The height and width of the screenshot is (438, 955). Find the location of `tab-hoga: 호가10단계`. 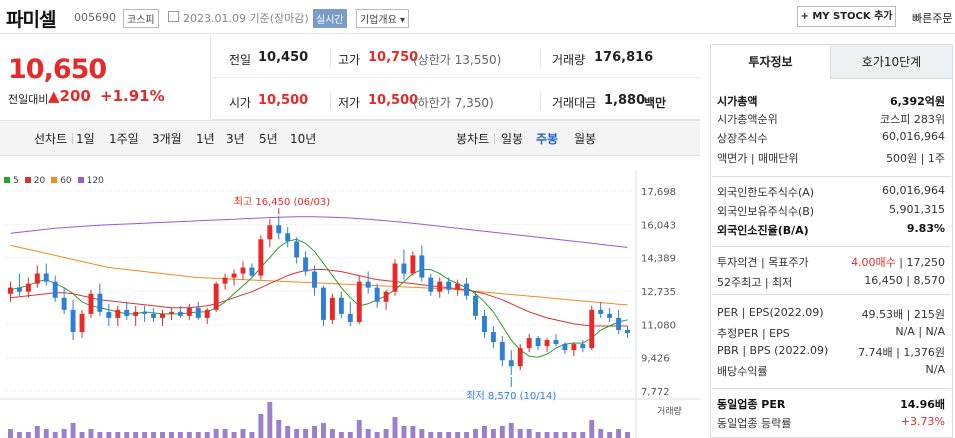

tab-hoga: 호가10단계 is located at coordinates (891, 62).